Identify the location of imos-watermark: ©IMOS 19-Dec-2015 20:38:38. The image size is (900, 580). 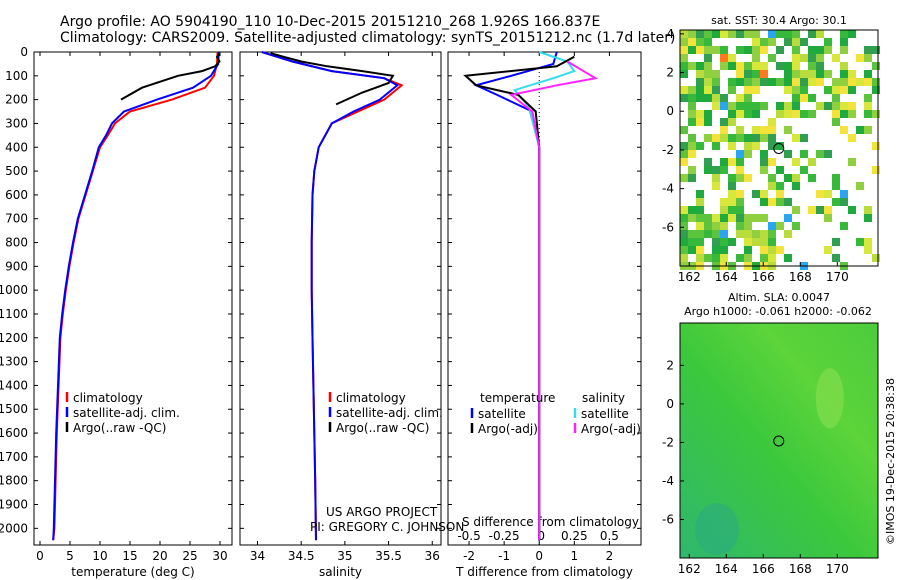
(890, 461).